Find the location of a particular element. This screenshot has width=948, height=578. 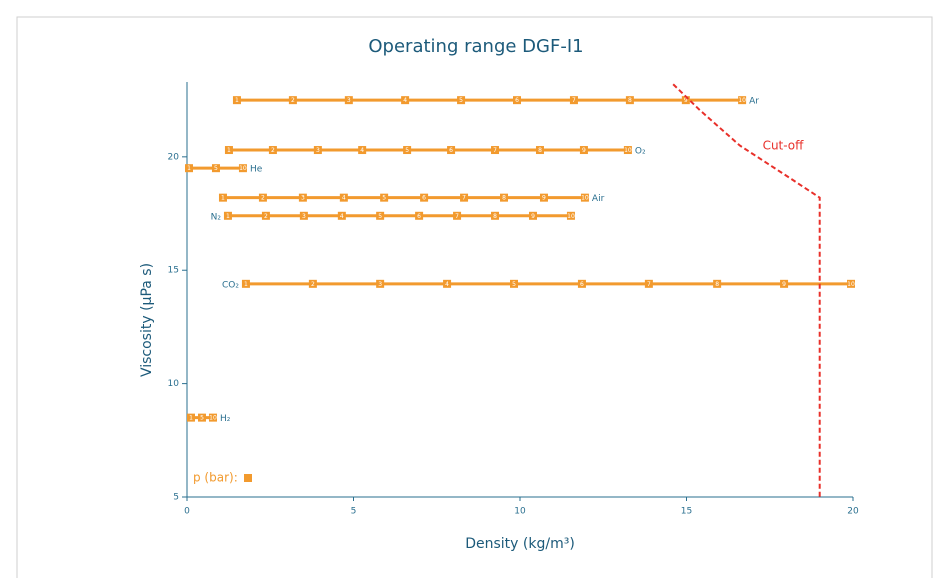

y-axis-label: Viscosity (µPa s) is located at coordinates (147, 320).